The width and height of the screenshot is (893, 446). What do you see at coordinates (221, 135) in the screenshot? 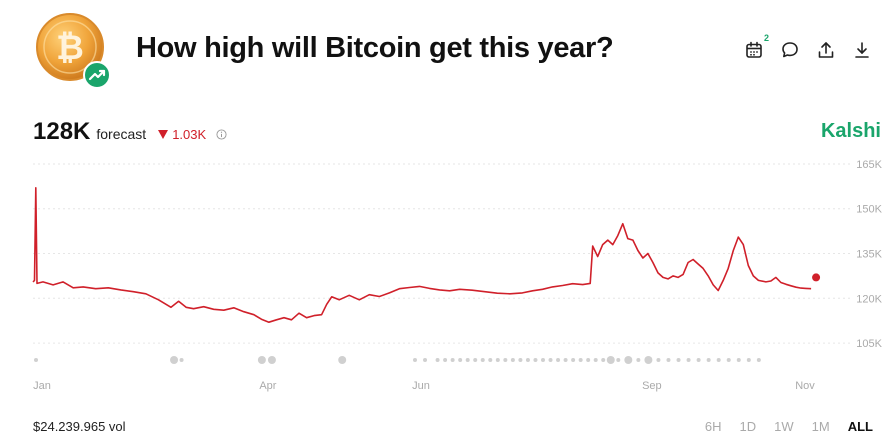
I see `info-icon` at bounding box center [221, 135].